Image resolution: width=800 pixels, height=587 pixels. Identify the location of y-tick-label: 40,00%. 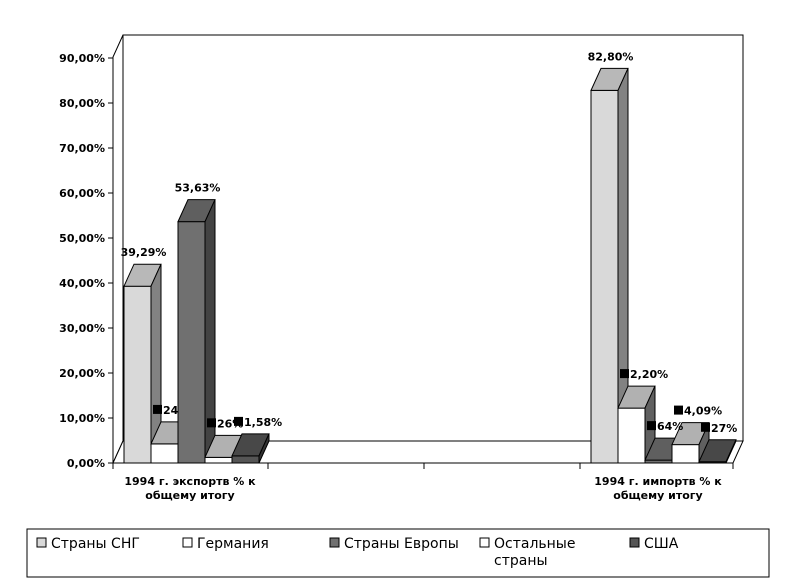
(82, 283).